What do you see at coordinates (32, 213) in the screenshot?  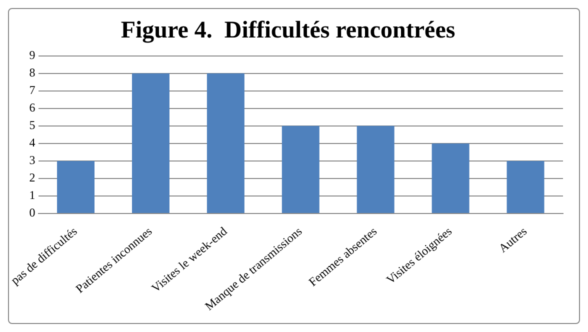 I see `y-tick-label: 0` at bounding box center [32, 213].